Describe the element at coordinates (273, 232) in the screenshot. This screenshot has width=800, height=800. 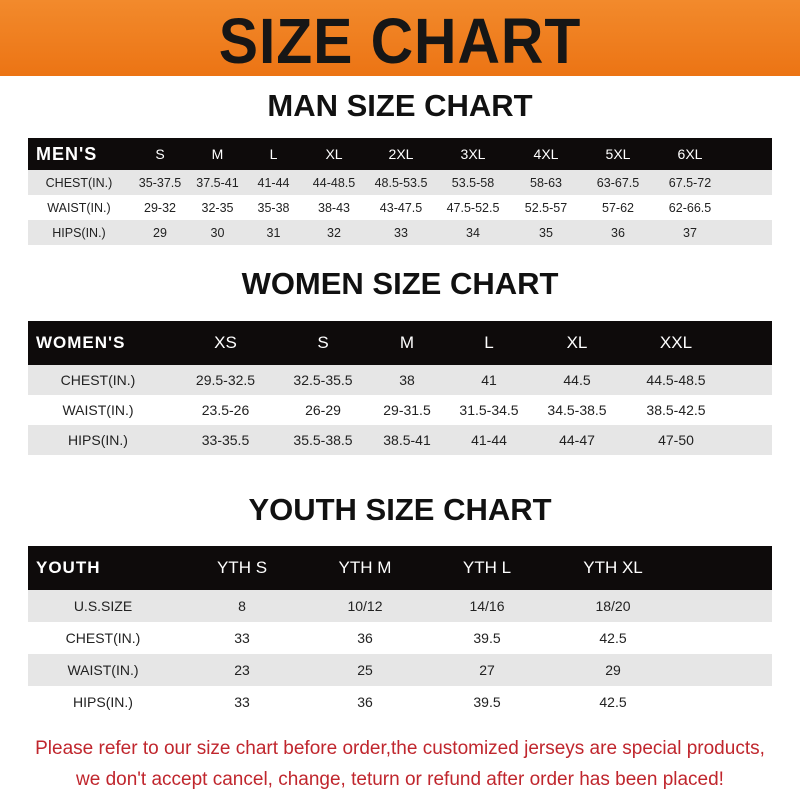
I see `cell-value: 31` at that location.